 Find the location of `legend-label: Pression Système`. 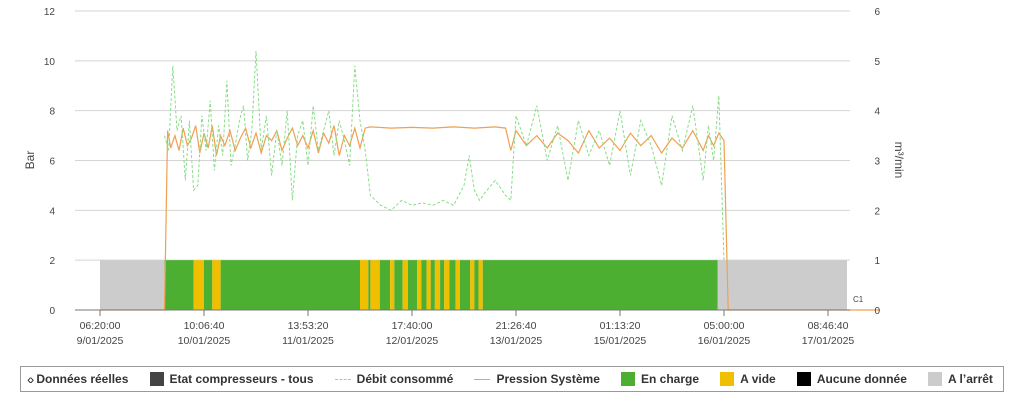

legend-label: Pression Système is located at coordinates (548, 379).